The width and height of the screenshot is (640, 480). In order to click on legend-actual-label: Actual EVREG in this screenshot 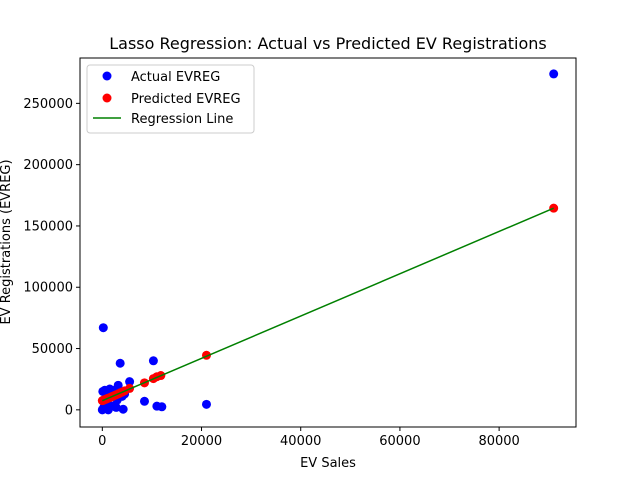, I will do `click(175, 77)`.